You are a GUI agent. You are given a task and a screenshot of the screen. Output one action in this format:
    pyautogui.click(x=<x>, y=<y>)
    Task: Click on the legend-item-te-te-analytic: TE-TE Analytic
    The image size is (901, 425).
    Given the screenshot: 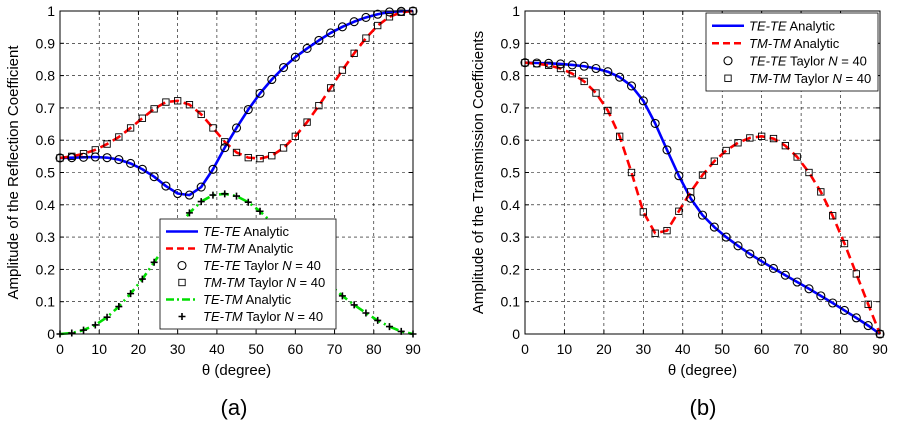 What is the action you would take?
    pyautogui.click(x=773, y=25)
    